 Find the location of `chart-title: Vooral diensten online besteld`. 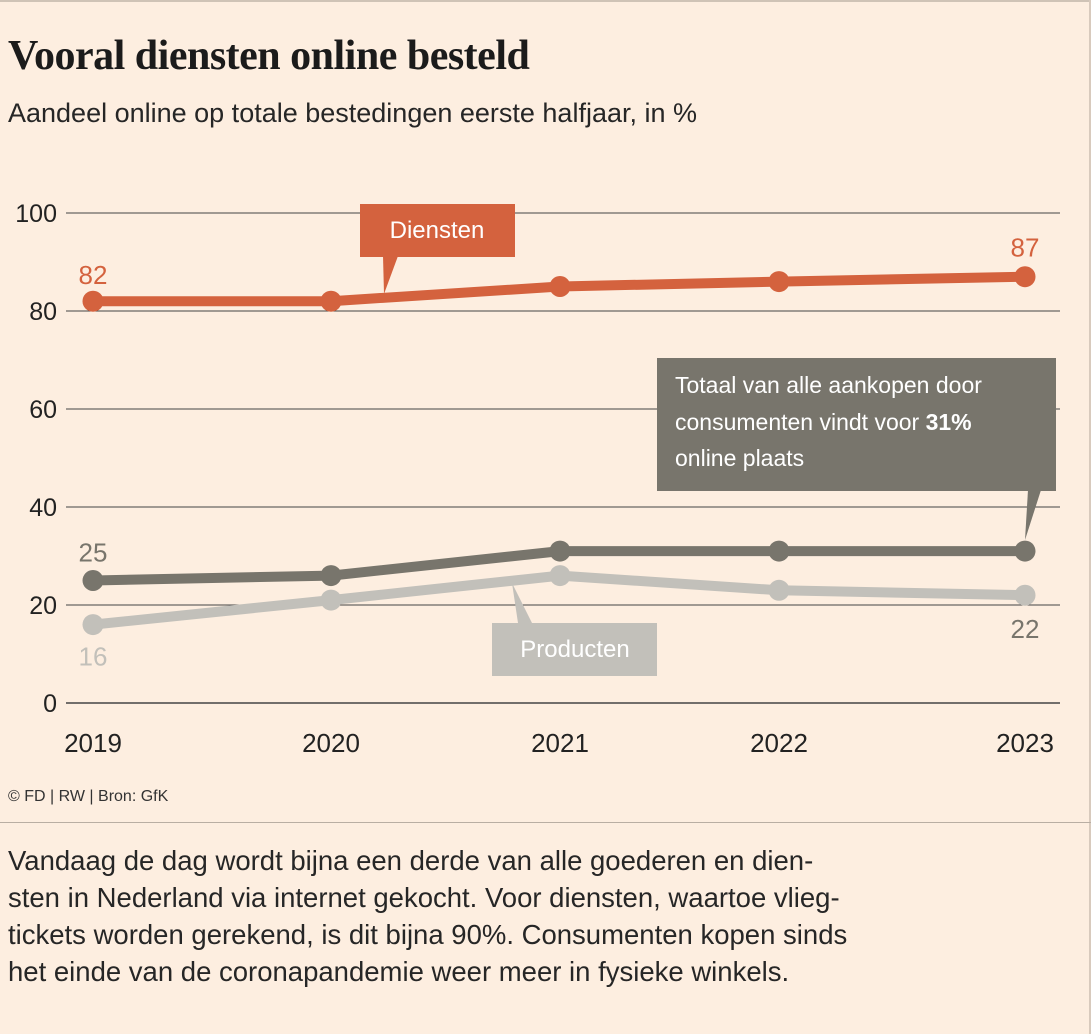

chart-title: Vooral diensten online besteld is located at coordinates (269, 56).